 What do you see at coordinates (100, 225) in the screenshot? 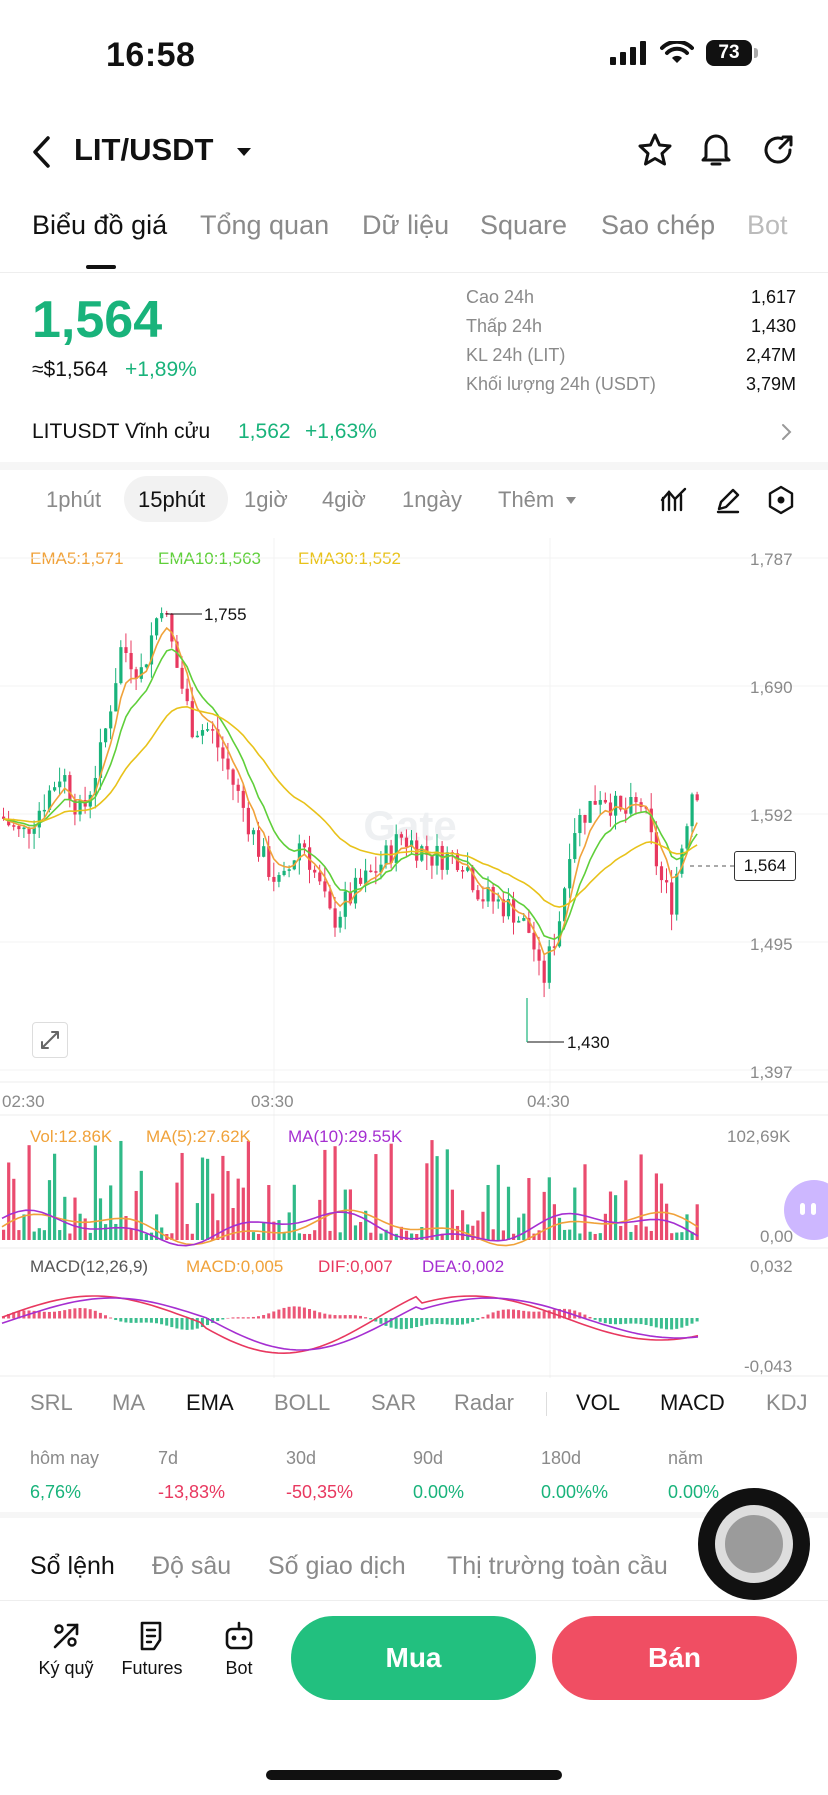
I see `tab-price-chart: Biểu đồ giá` at bounding box center [100, 225].